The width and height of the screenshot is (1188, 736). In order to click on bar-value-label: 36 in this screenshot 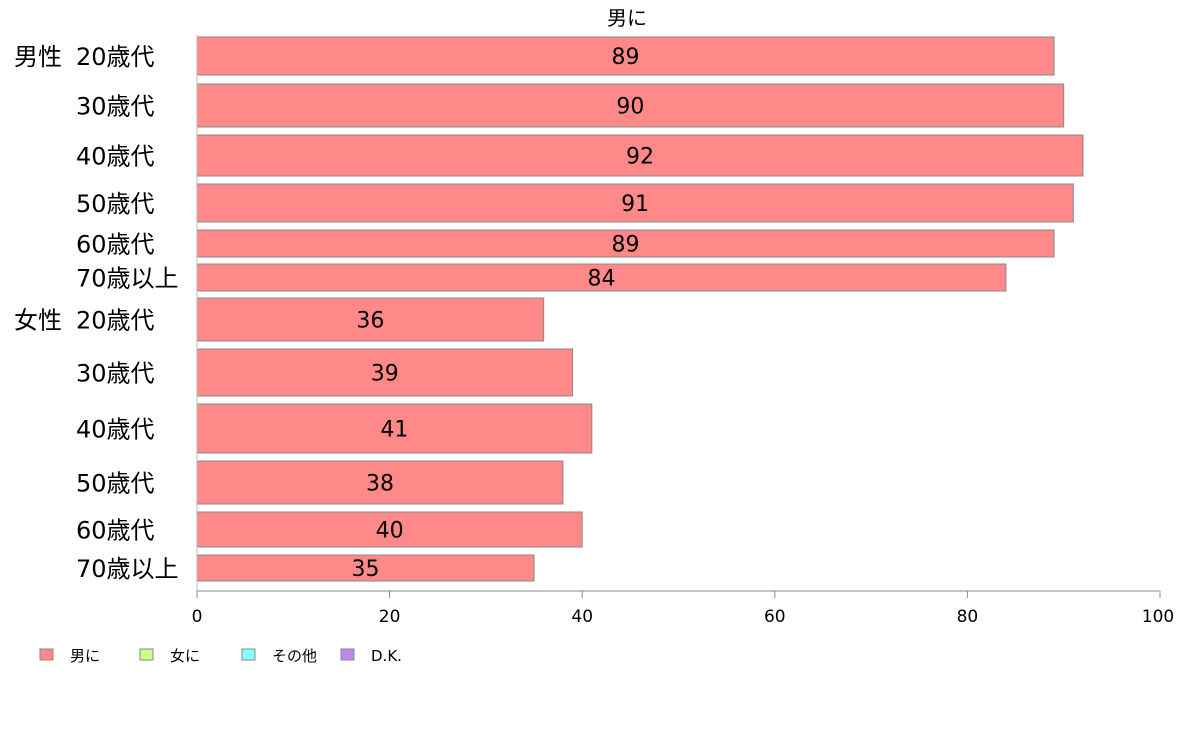, I will do `click(370, 321)`.